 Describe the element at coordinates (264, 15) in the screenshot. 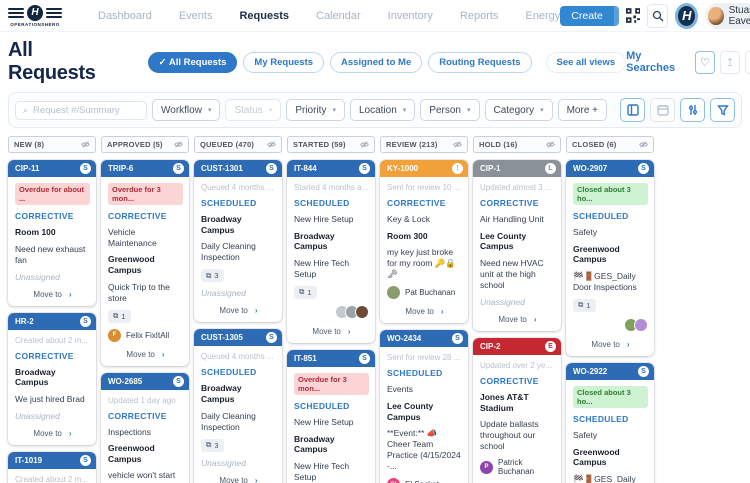

I see `nav-item-requests: Requests` at that location.